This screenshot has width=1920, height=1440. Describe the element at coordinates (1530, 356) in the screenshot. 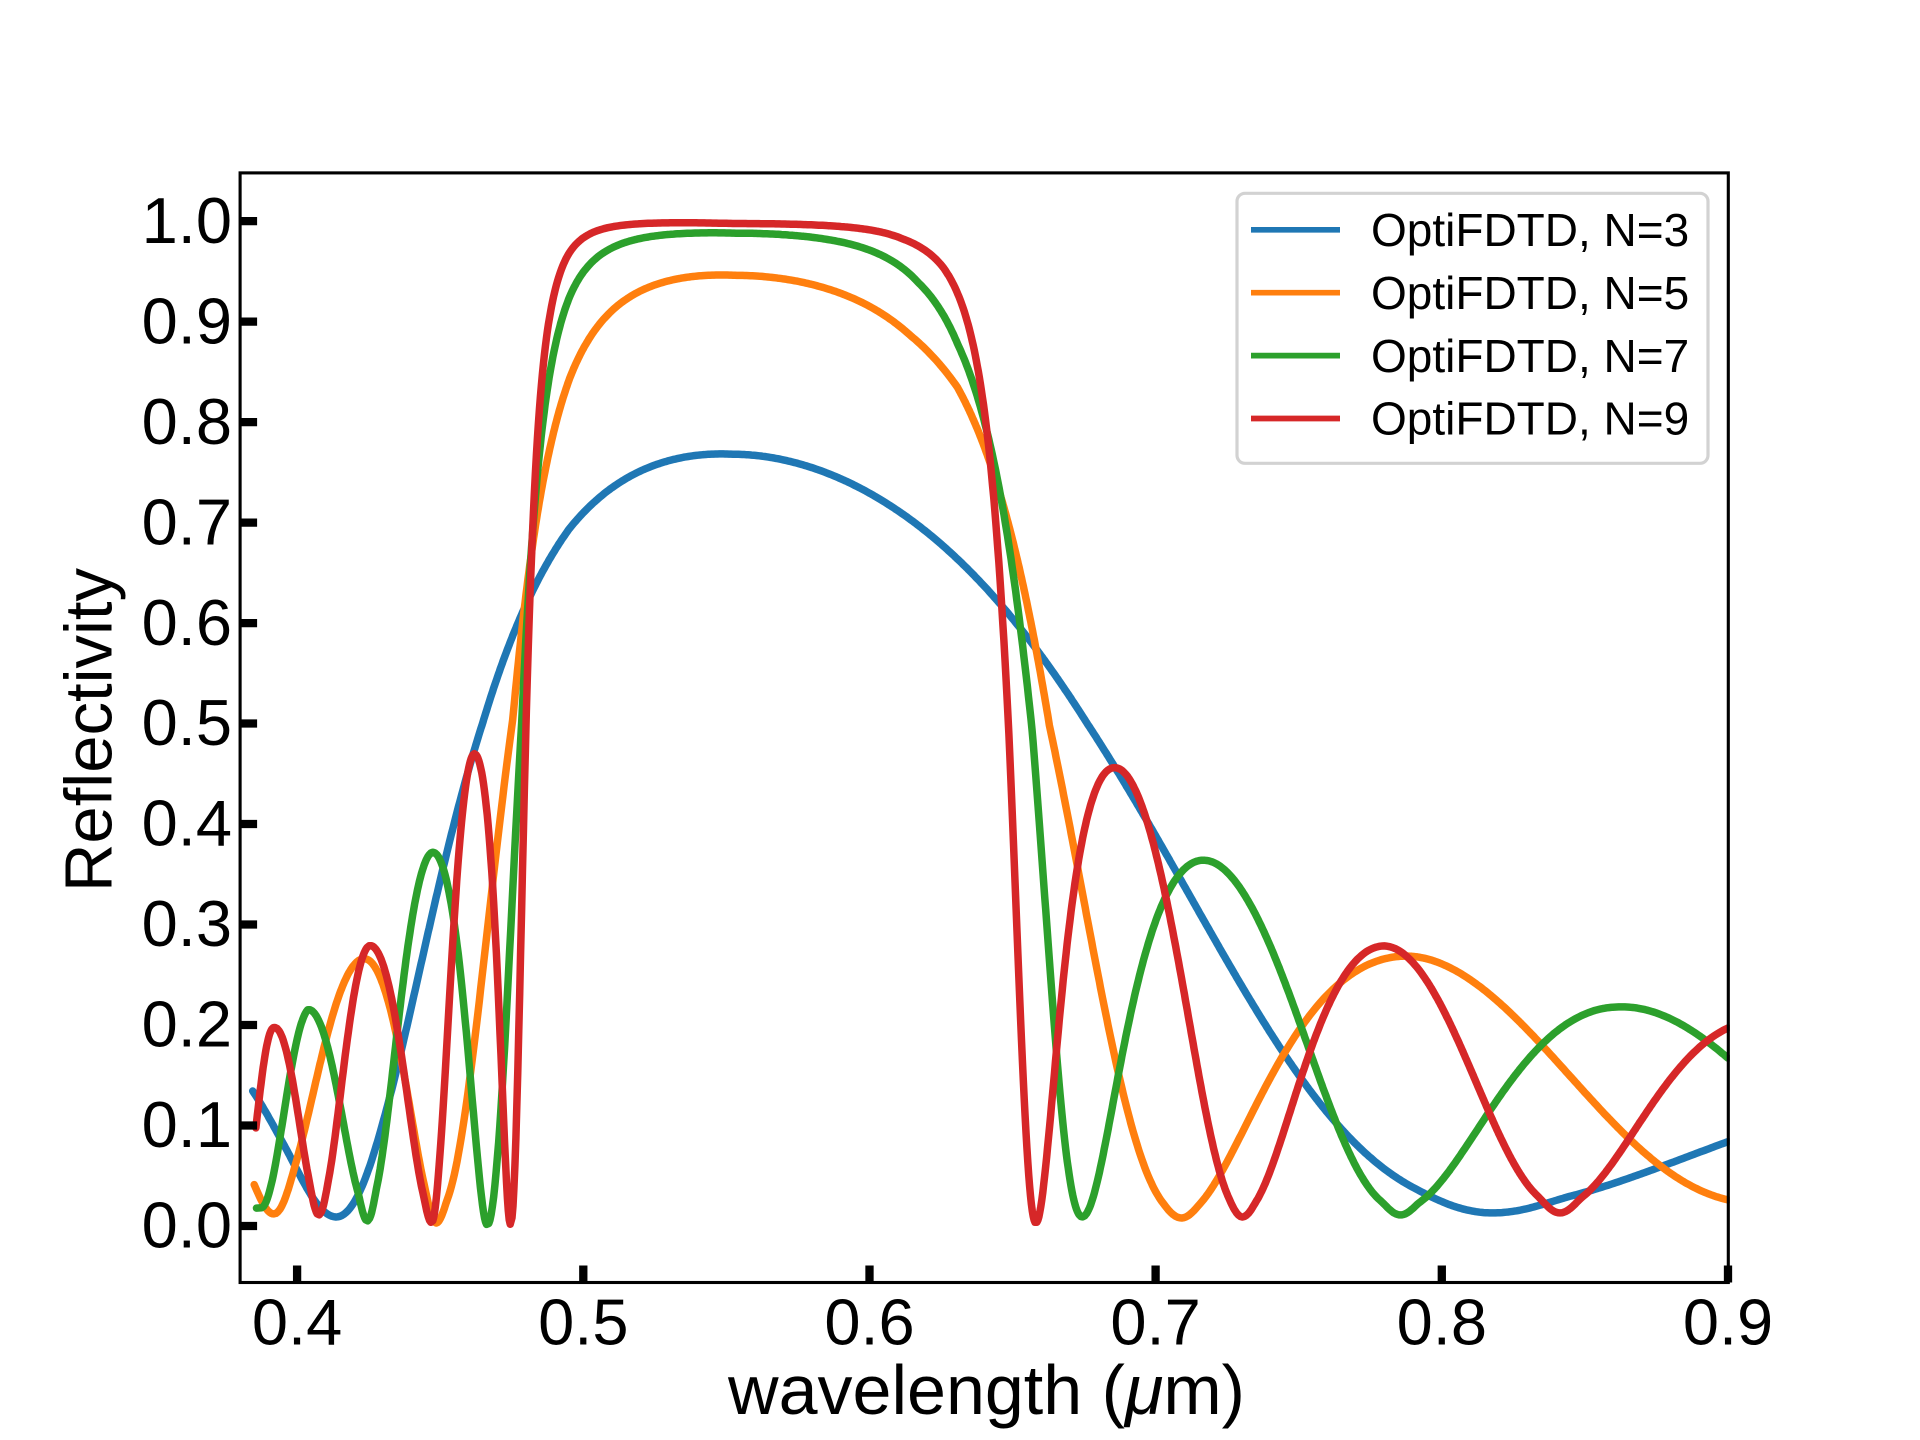

I see `svg-text: OptiFDTD, N=7` at that location.